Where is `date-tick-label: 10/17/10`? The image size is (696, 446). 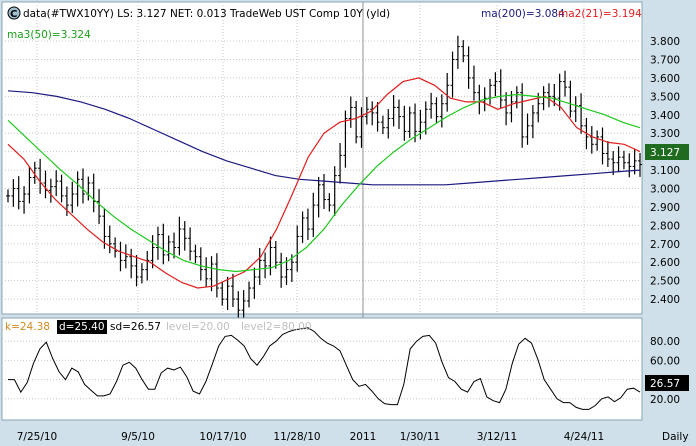 date-tick-label: 10/17/10 is located at coordinates (222, 437).